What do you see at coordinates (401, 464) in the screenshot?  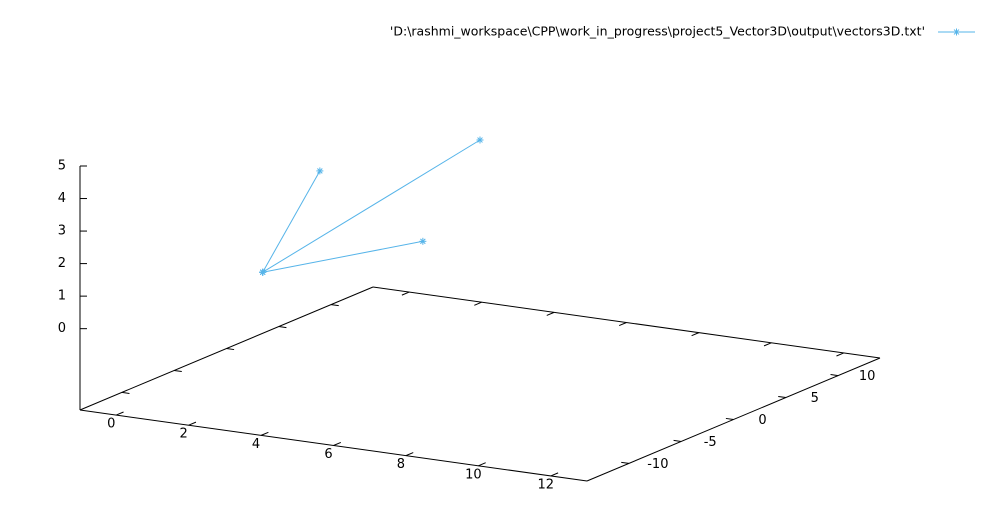 I see `x-tick-label: 8` at bounding box center [401, 464].